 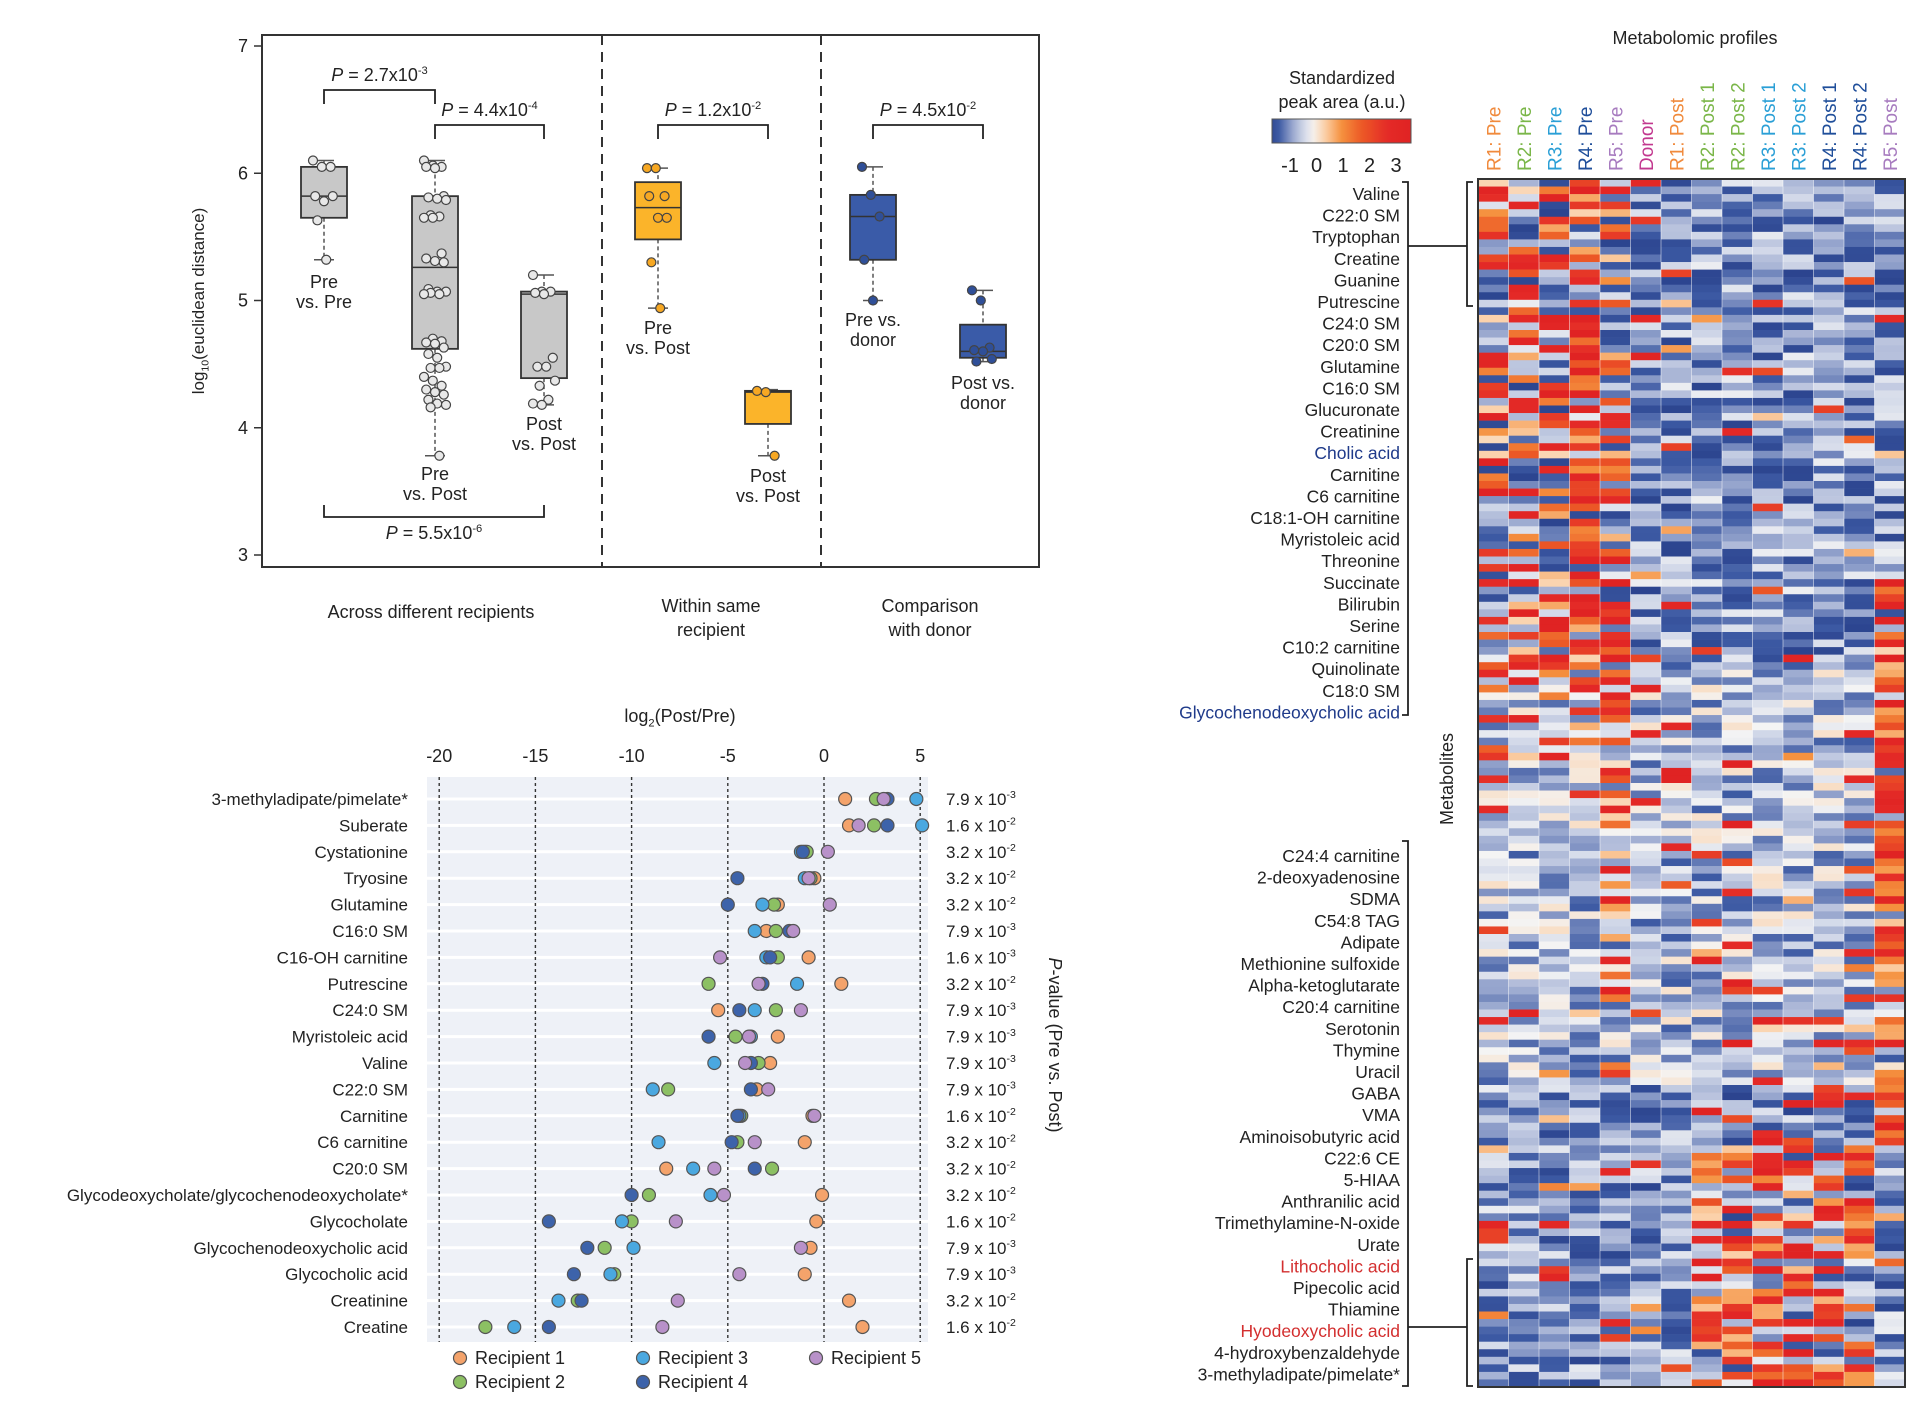 I want to click on row-label: C16:0 SM, so click(x=370, y=931).